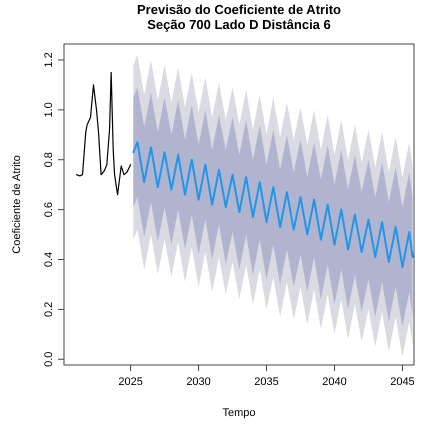 This screenshot has height=428, width=422. I want to click on x-tick-label: 2035, so click(266, 382).